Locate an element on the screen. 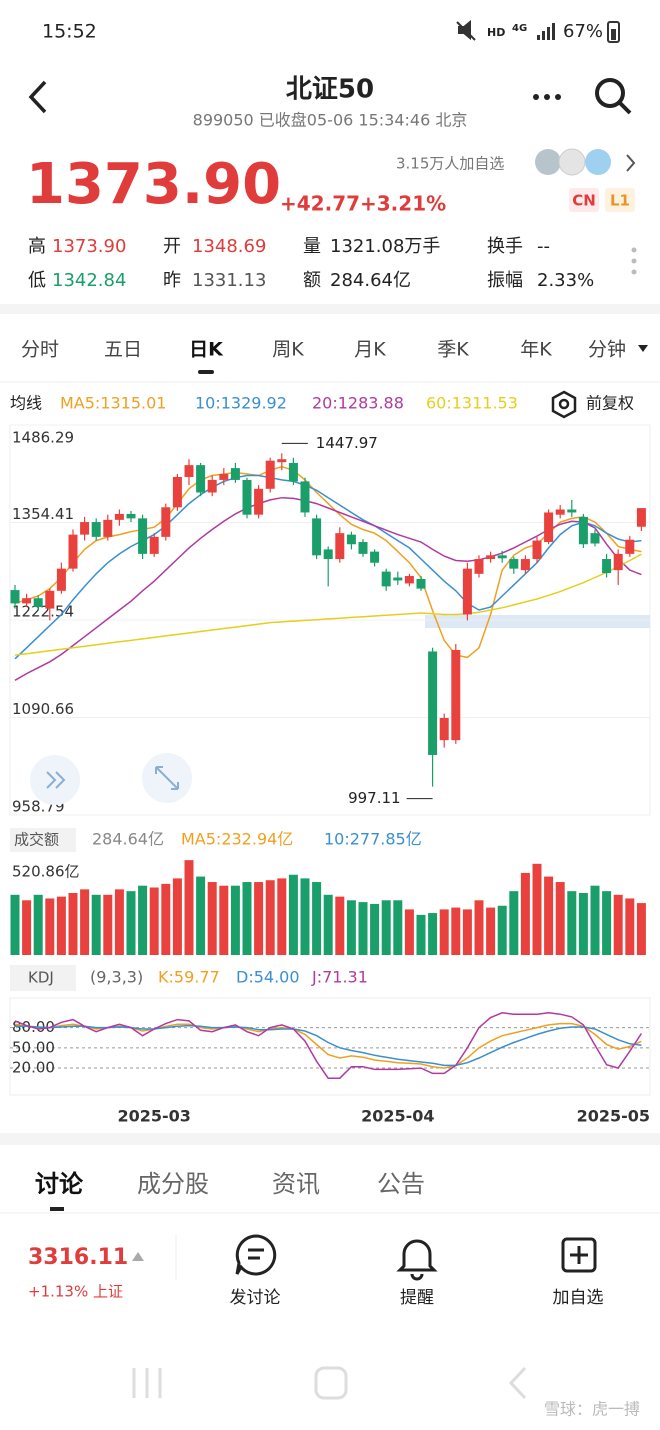 Image resolution: width=660 pixels, height=1430 pixels. dropdown-arrow is located at coordinates (643, 348).